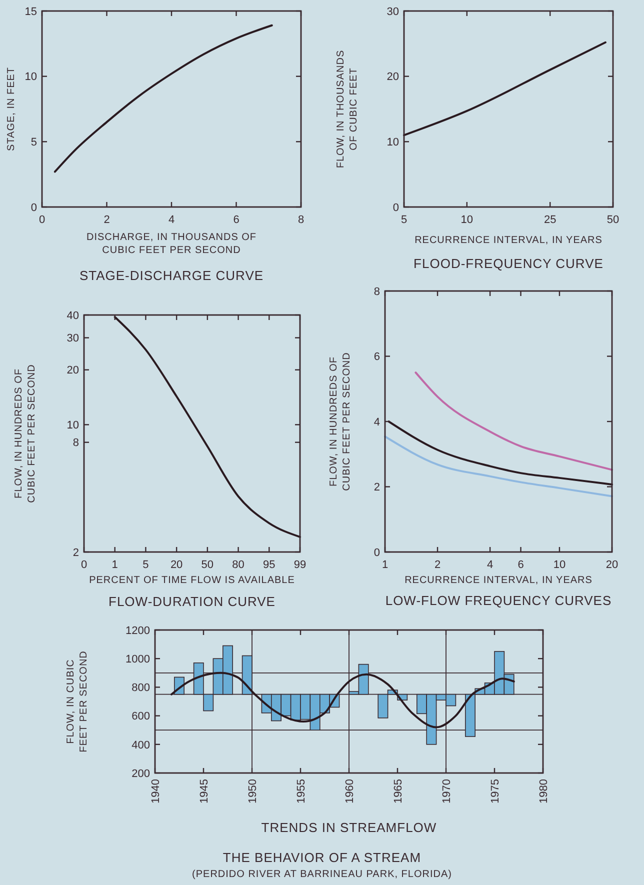 Image resolution: width=644 pixels, height=885 pixels. I want to click on y-axis-title: STAGE, IN FEET, so click(11, 109).